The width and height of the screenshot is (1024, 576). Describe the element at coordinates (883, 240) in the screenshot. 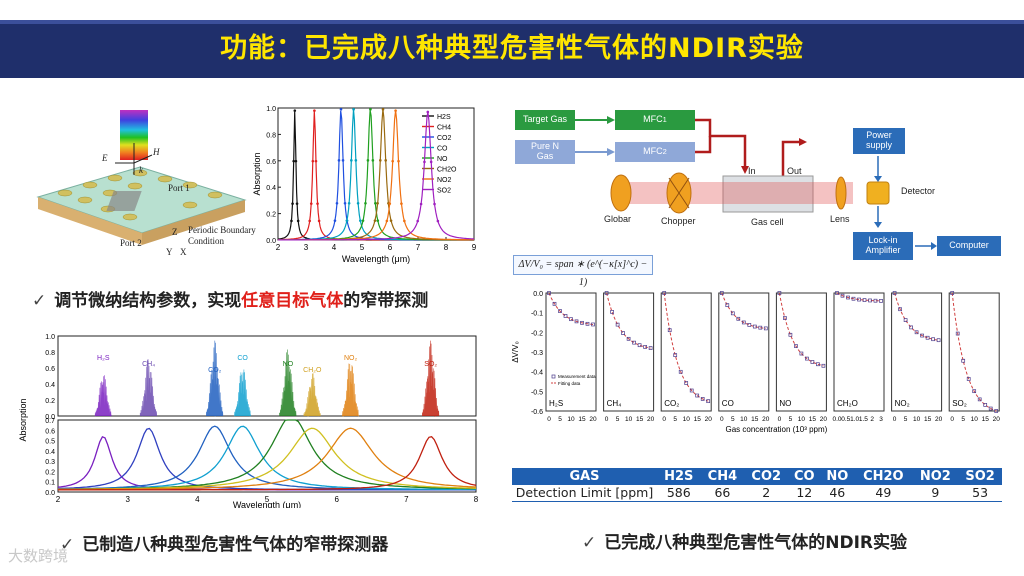

I see `lockin-line1: Lock-in` at that location.